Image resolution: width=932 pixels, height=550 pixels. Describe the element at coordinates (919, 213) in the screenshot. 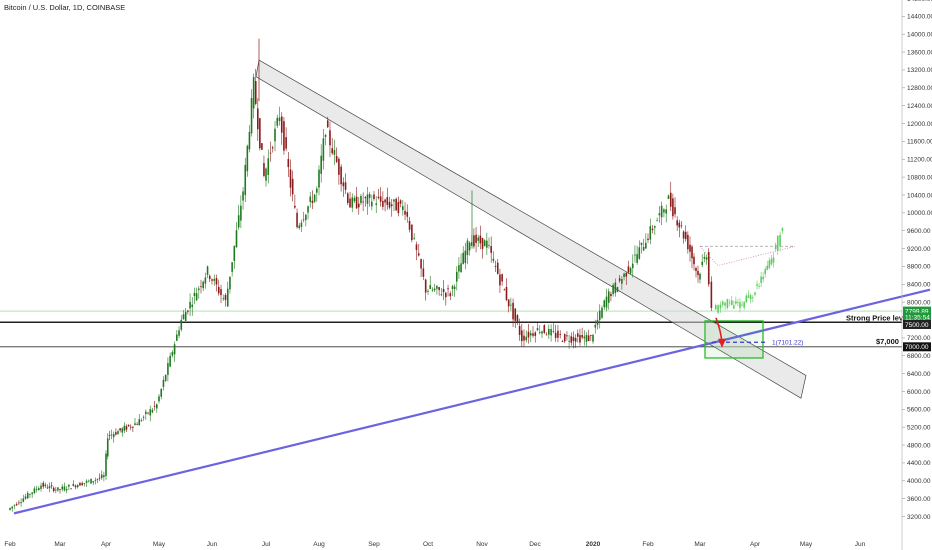

I see `y-tick-label: 10000.00` at that location.